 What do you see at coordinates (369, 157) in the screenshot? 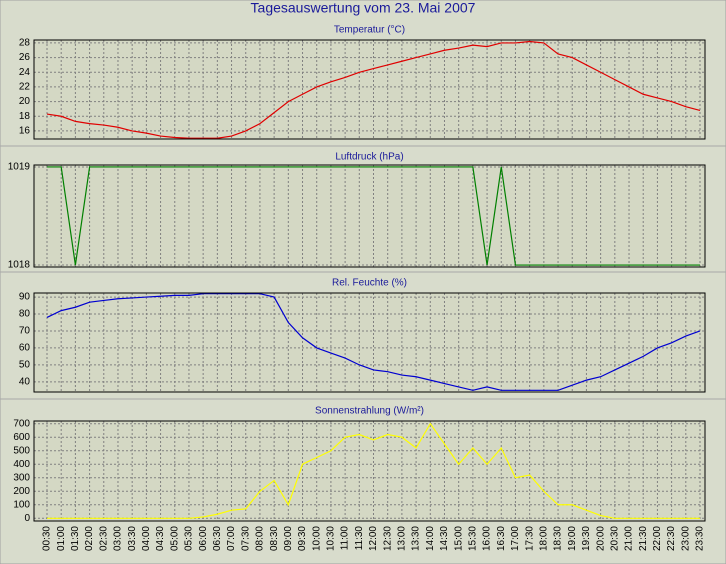
I see `panel-title: Luftdruck (hPa)` at bounding box center [369, 157].